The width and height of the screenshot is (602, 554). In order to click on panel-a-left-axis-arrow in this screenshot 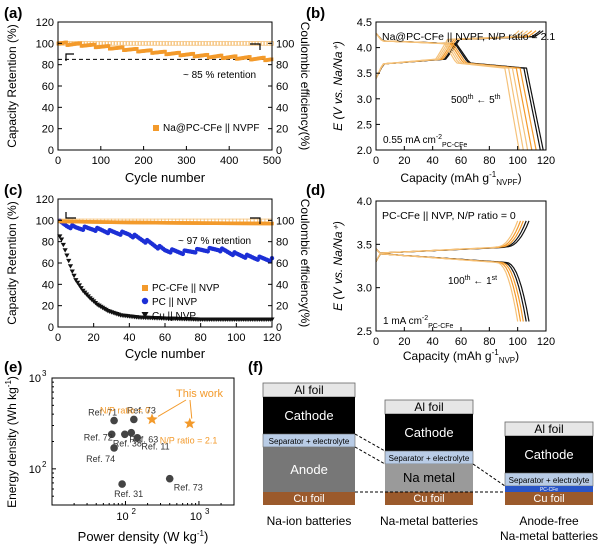, I will do `click(69, 57)`.